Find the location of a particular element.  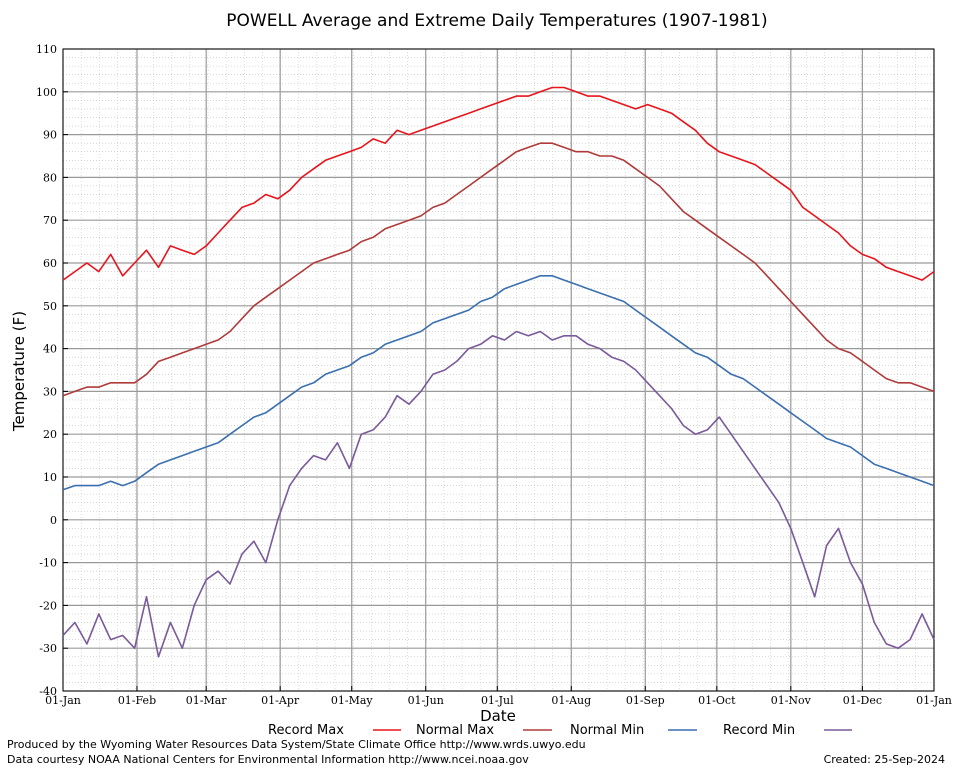

y-tick-label: 80 is located at coordinates (50, 177).